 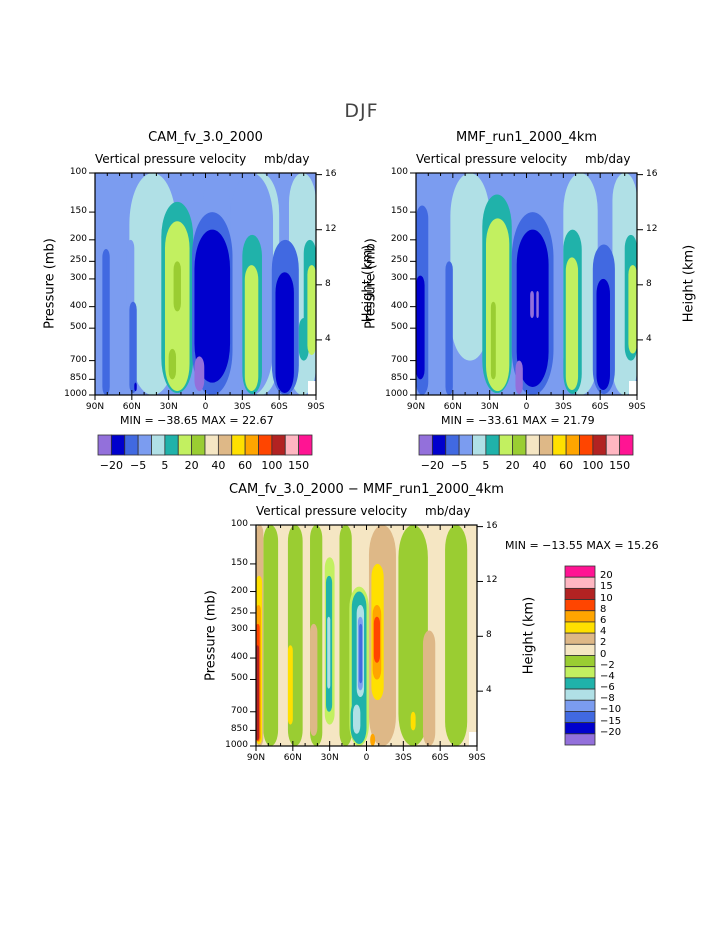 What do you see at coordinates (78, 327) in the screenshot?
I see `y-tick-label: 500` at bounding box center [78, 327].